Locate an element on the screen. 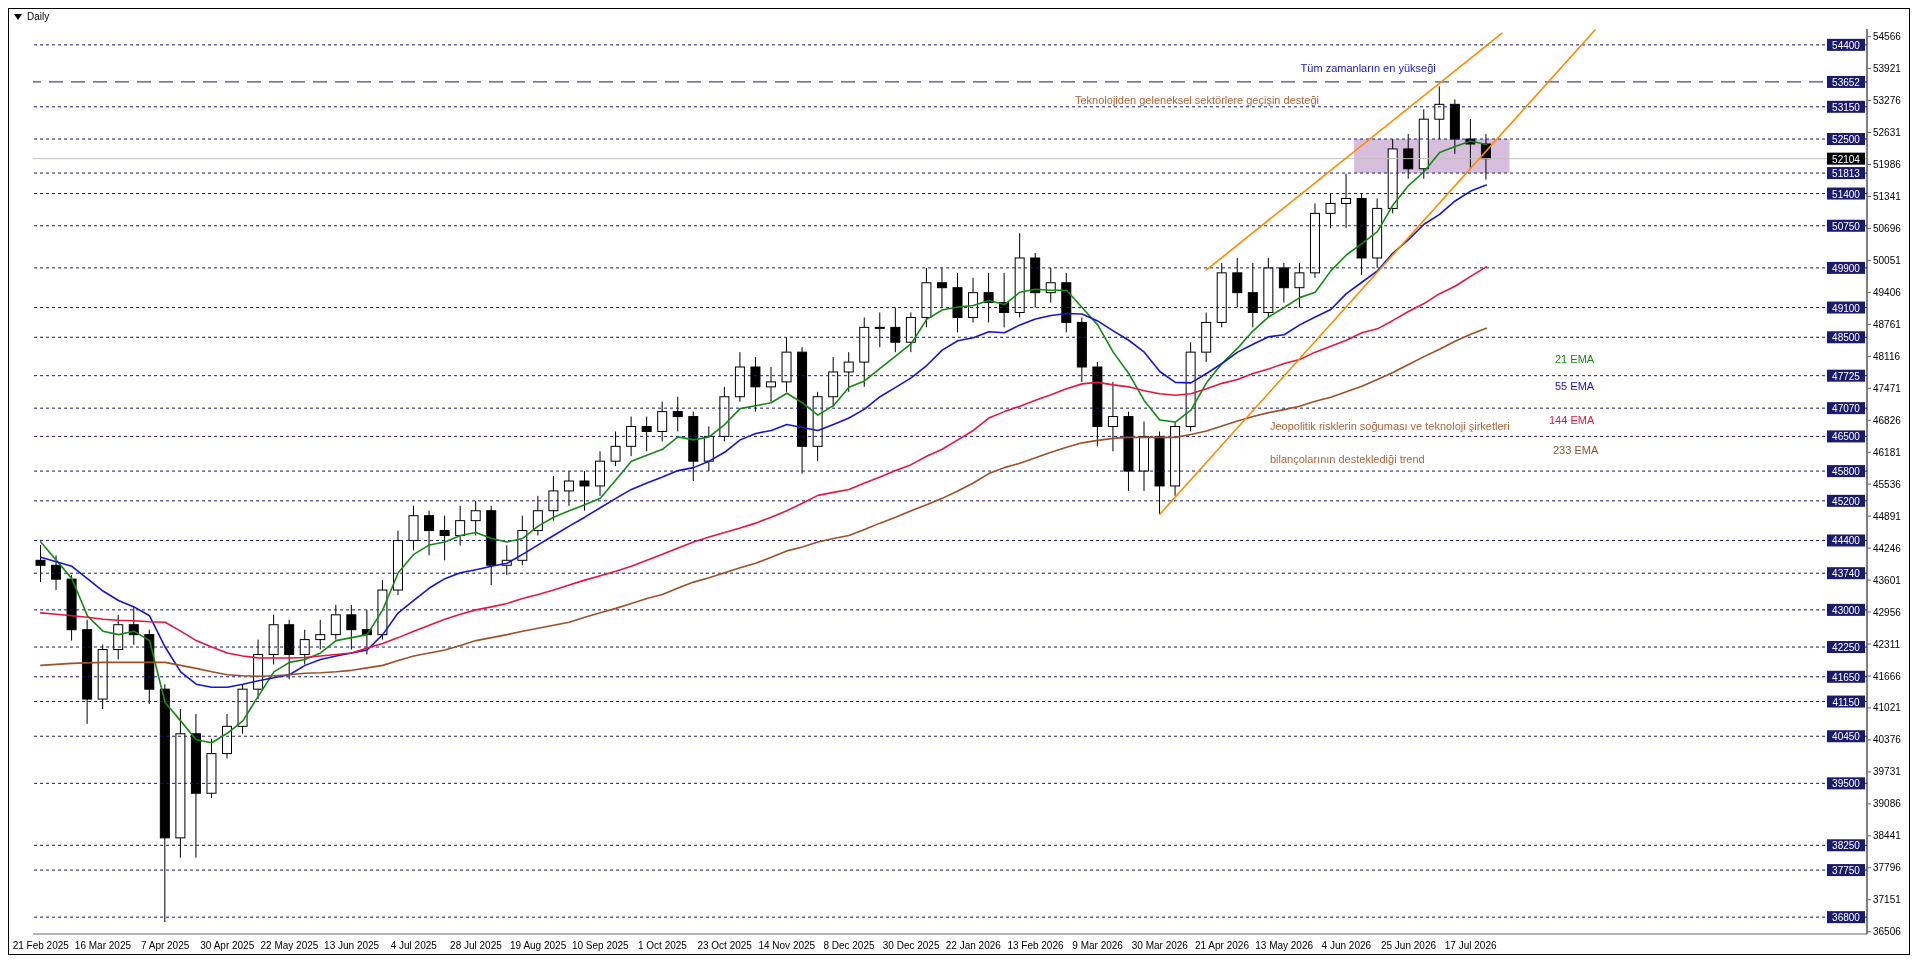 The image size is (1916, 963). x-tick-label: 21 Apr 2026 is located at coordinates (1222, 946).